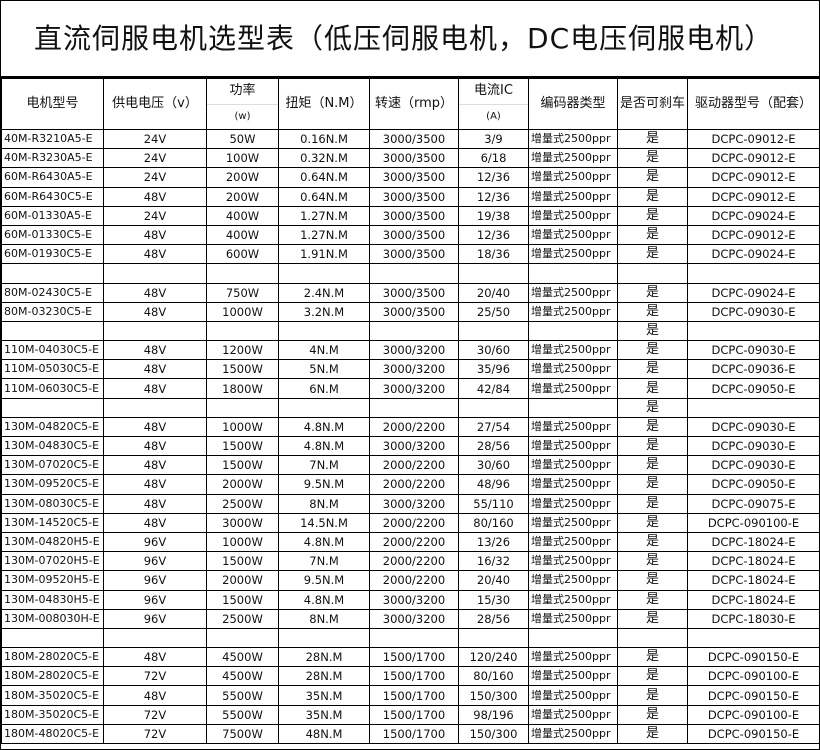  Describe the element at coordinates (155, 104) in the screenshot. I see `header-voltage: 供电电压（v）` at that location.